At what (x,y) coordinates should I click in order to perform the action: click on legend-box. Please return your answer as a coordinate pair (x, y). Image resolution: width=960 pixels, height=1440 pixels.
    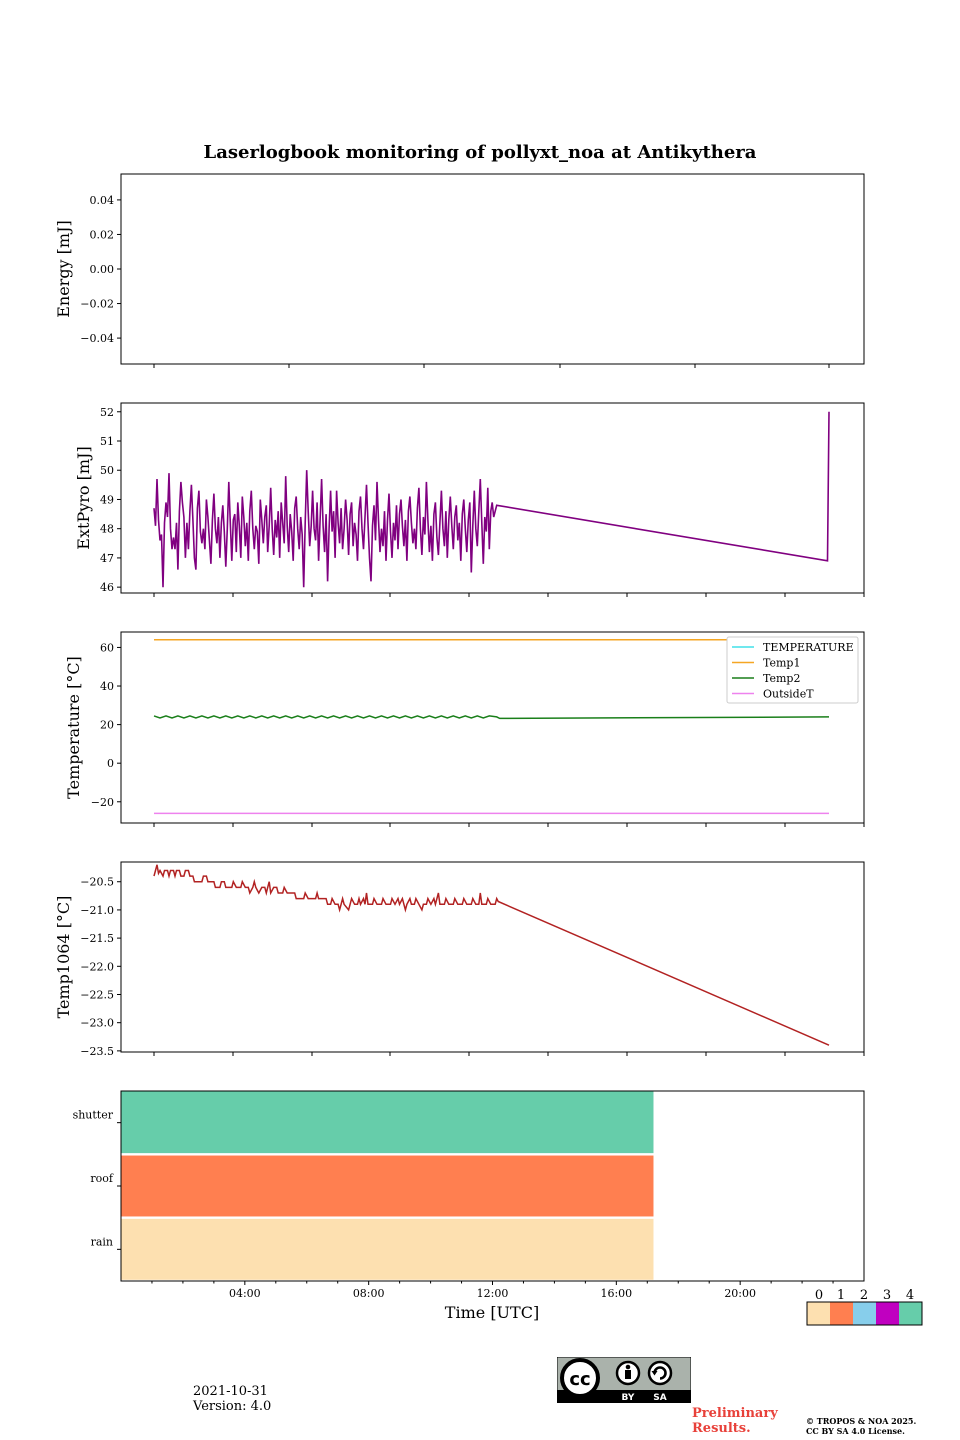
    Looking at the image, I should click on (792, 670).